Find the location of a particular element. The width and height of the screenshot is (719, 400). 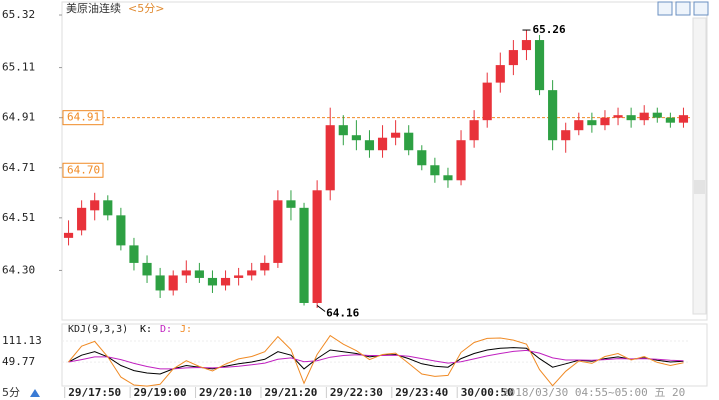

chart-title: 美原油连续 is located at coordinates (93, 8).